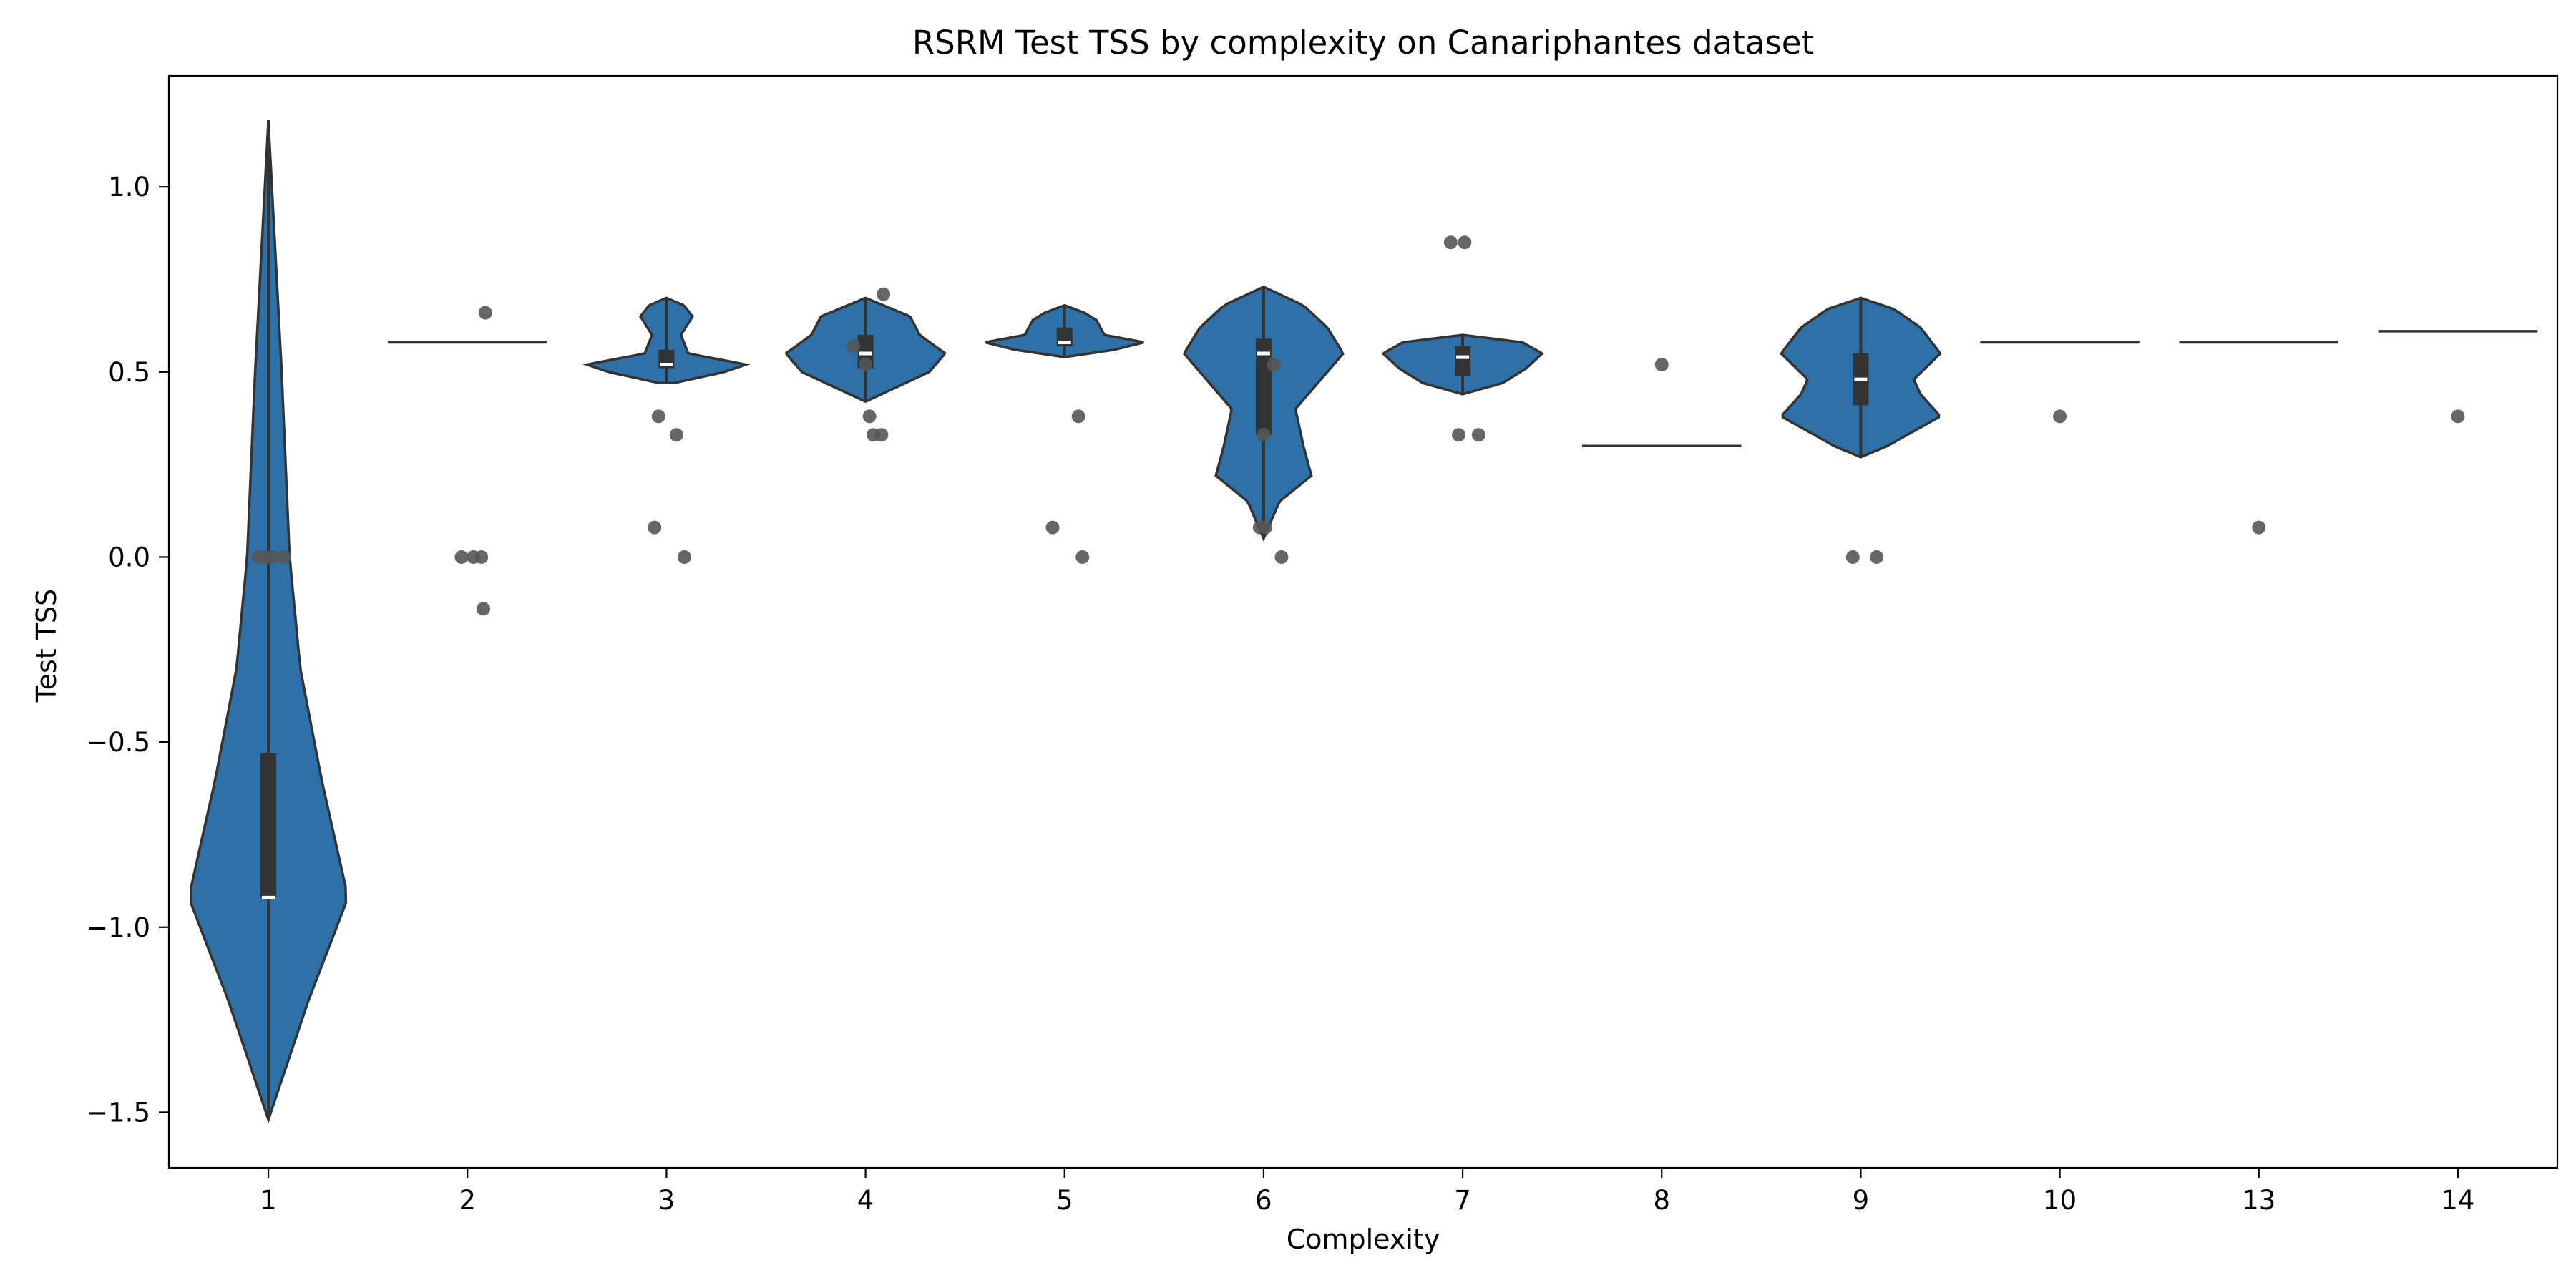 The width and height of the screenshot is (2576, 1288). Describe the element at coordinates (1263, 1200) in the screenshot. I see `x-tick-label: 6` at that location.